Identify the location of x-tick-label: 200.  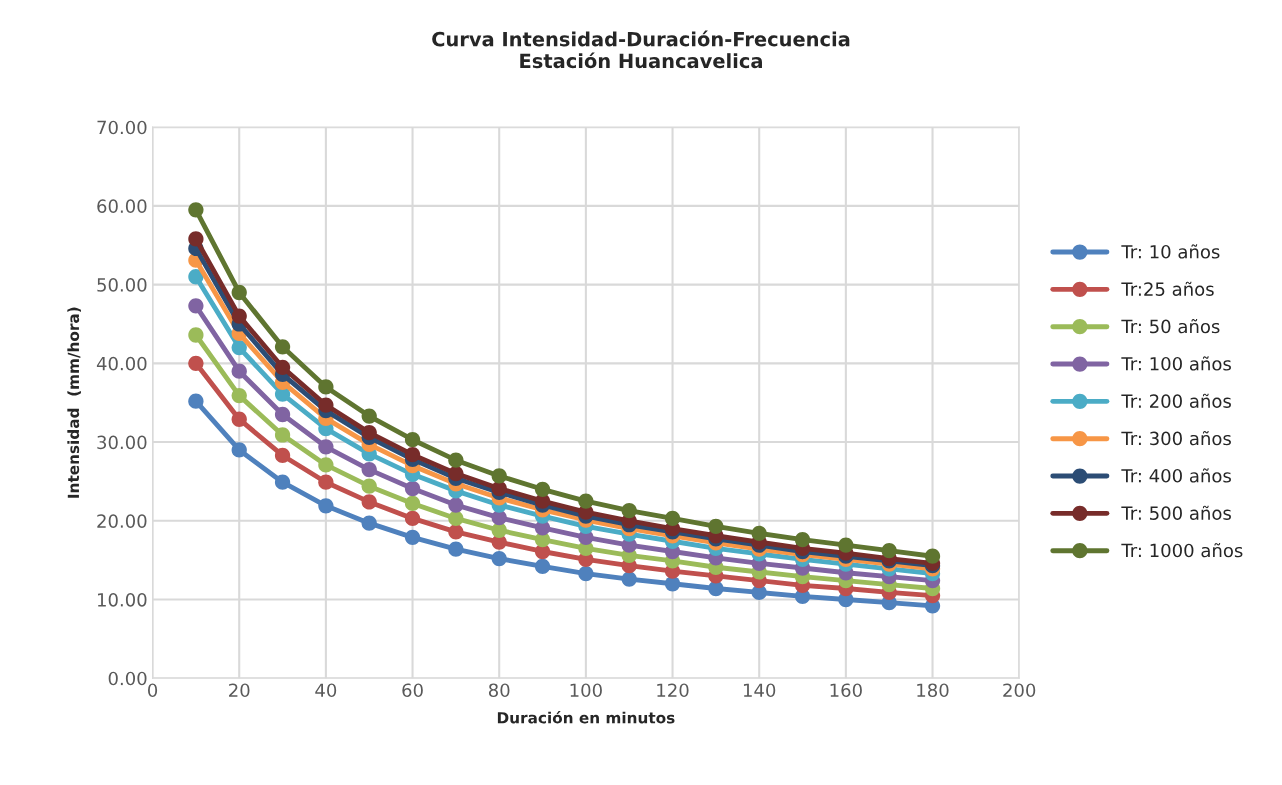
(1019, 690).